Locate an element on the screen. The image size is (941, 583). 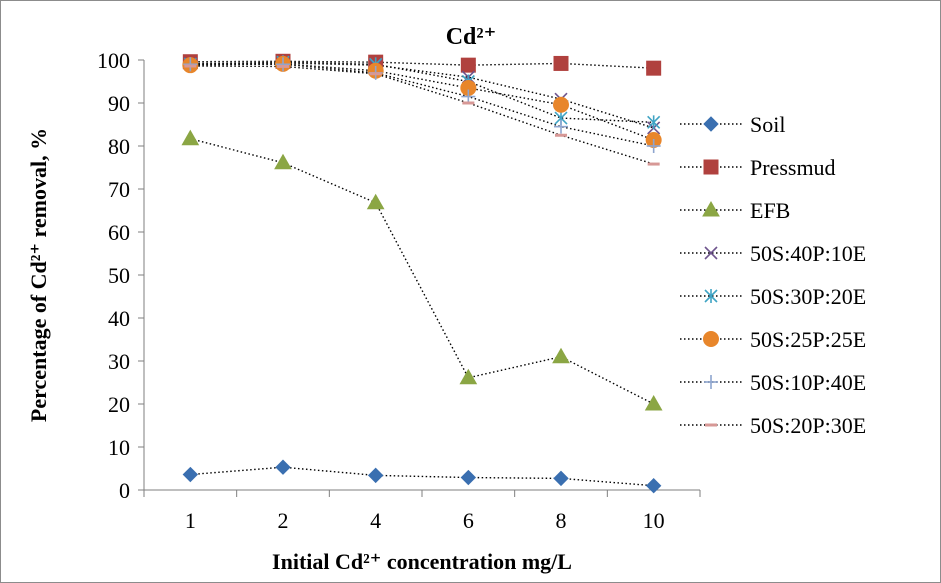
legend-item: 50S:25P:25E is located at coordinates (773, 339).